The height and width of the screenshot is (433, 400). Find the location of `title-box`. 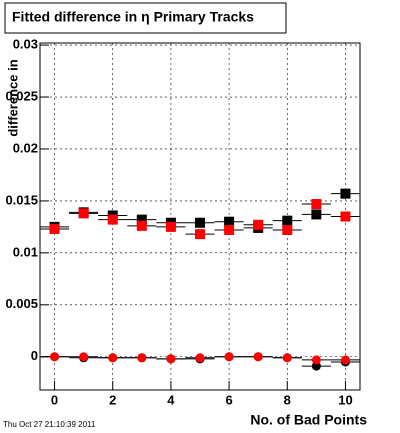

title-box is located at coordinates (145, 18).